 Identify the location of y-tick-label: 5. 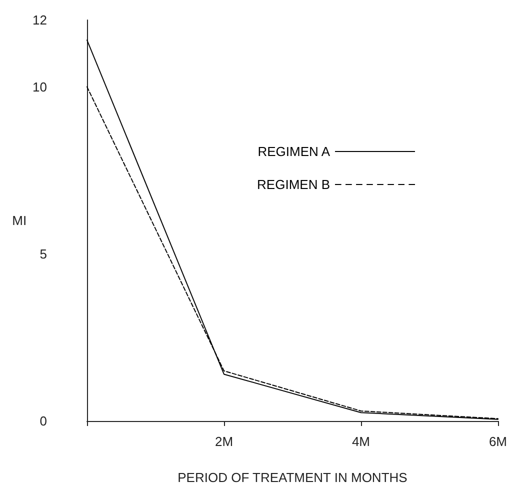
(43, 254).